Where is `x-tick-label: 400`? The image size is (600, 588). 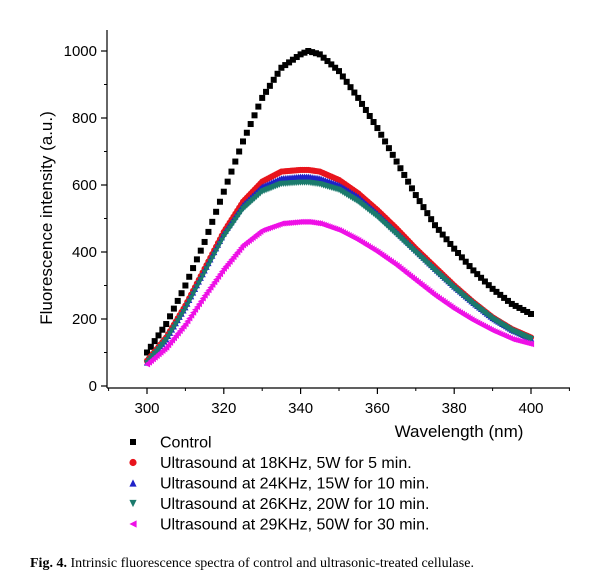 x-tick-label: 400 is located at coordinates (530, 408).